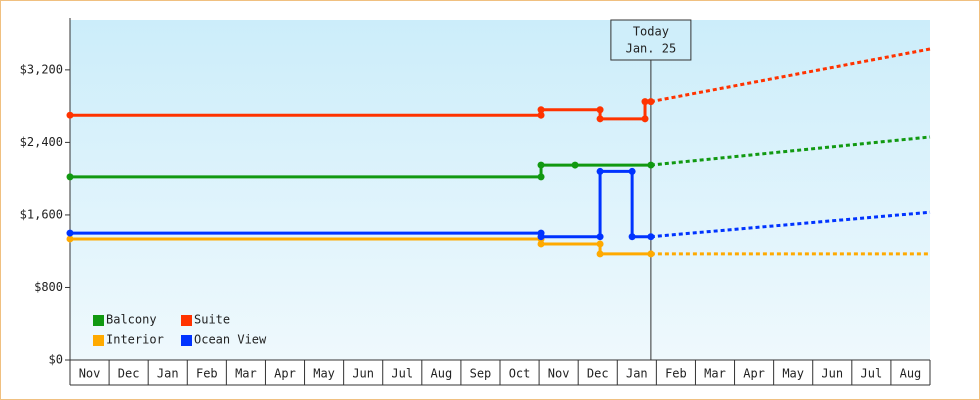 This screenshot has width=980, height=400. I want to click on today-label: Today, so click(651, 32).